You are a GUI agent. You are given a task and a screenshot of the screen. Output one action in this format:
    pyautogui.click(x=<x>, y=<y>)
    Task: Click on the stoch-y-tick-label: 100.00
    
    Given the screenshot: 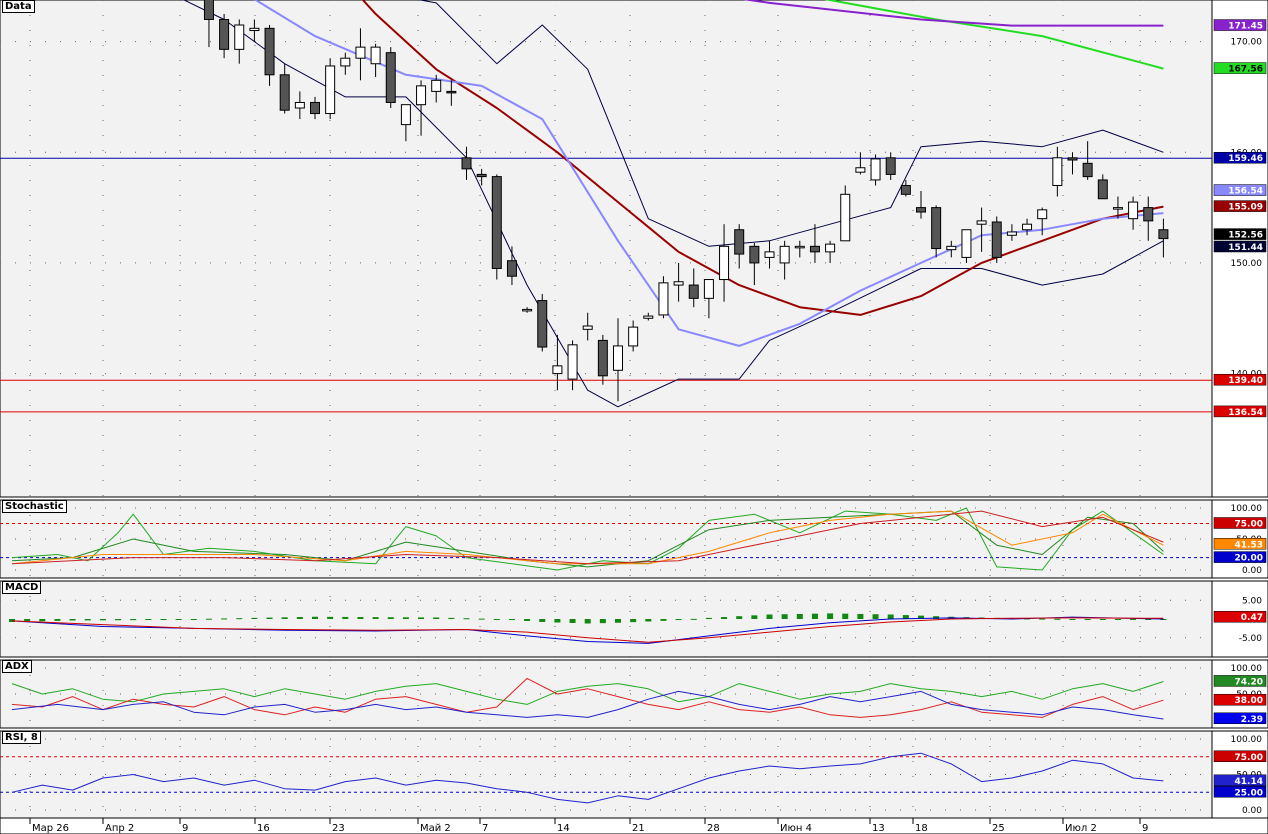 What is the action you would take?
    pyautogui.click(x=1247, y=509)
    